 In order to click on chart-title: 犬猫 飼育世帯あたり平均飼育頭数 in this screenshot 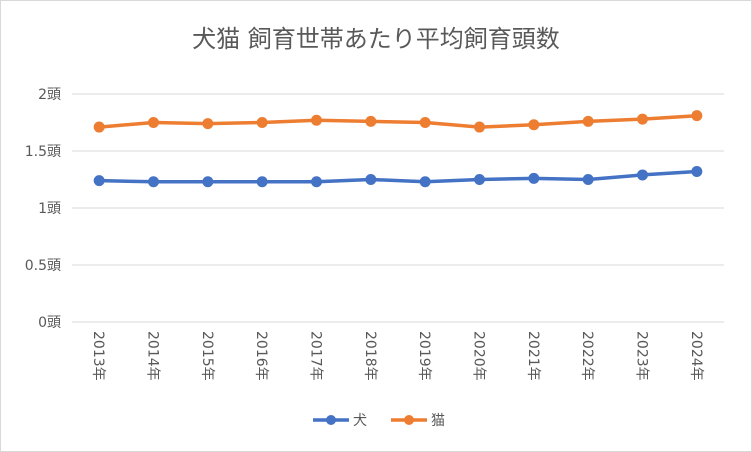, I will do `click(376, 39)`.